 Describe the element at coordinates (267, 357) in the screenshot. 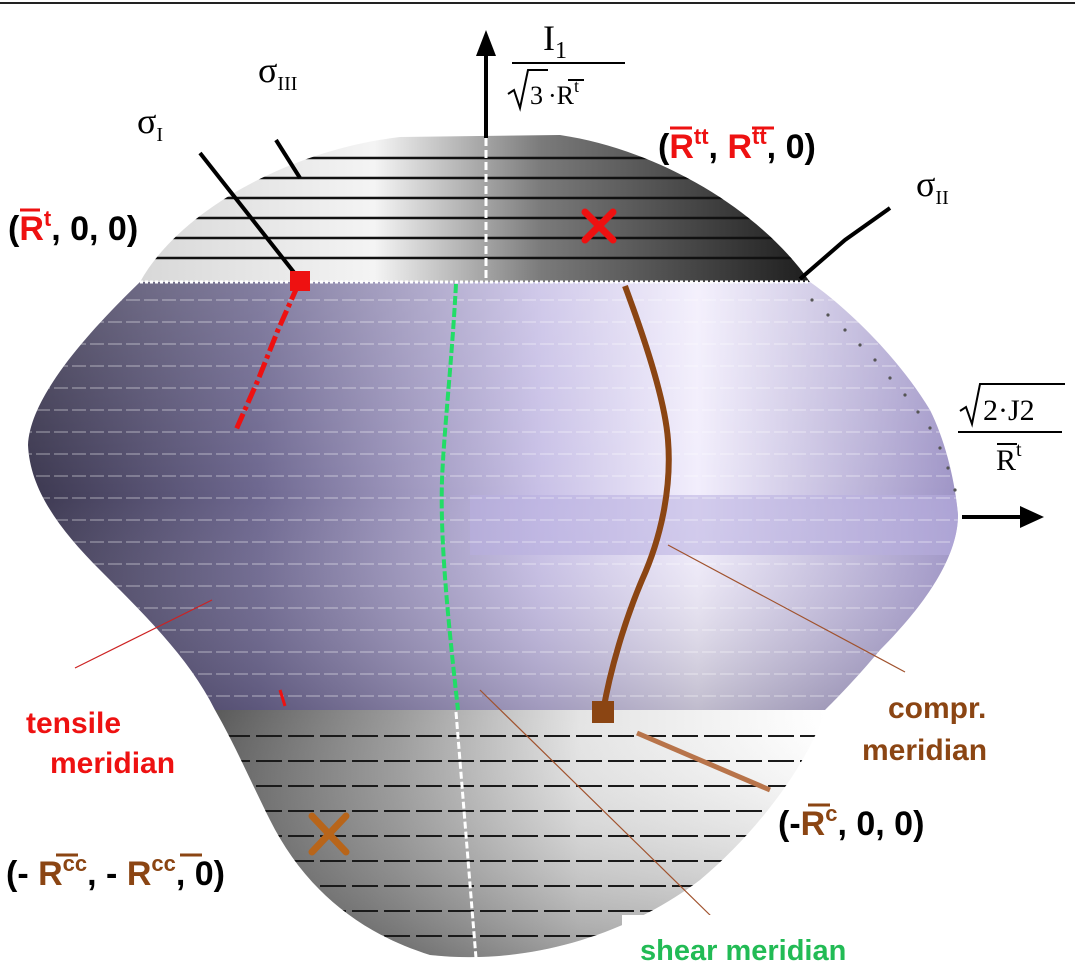

I see `tensile-meridian-line` at that location.